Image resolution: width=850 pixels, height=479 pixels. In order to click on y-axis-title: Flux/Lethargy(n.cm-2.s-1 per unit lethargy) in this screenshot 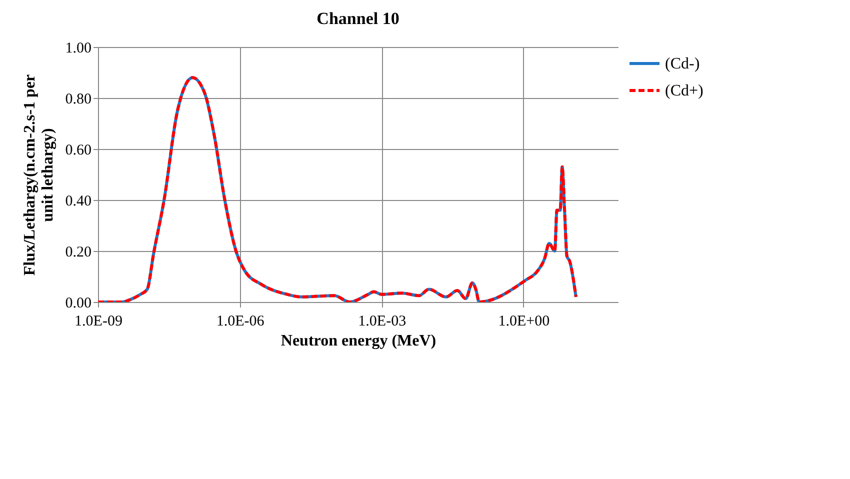, I will do `click(38, 175)`.